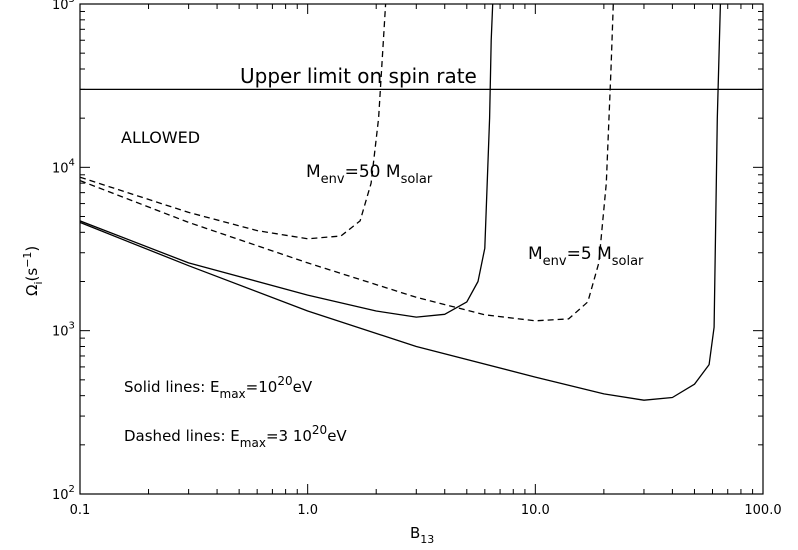  Describe the element at coordinates (235, 436) in the screenshot. I see `dashed-lines-legend: Dashed lines: Emax=3 1020eV` at that location.